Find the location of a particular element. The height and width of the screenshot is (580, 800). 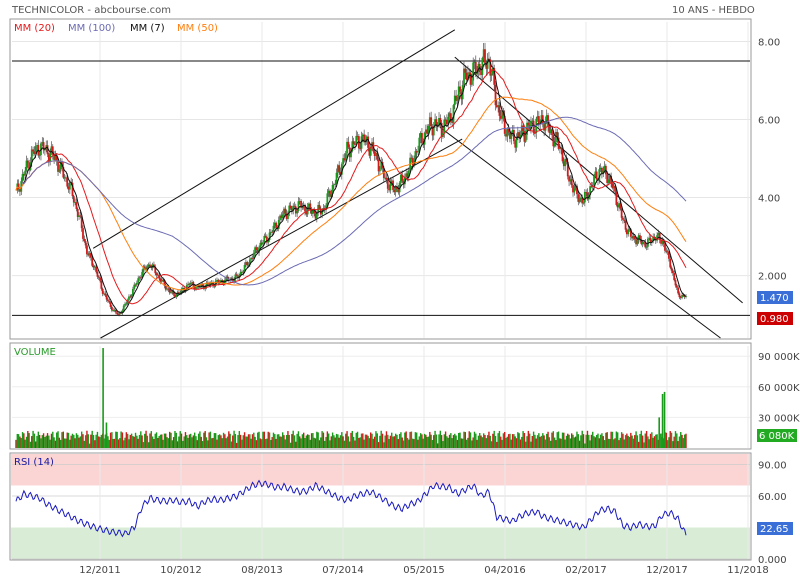

rsi-badge-value: 22.65 is located at coordinates (774, 529).